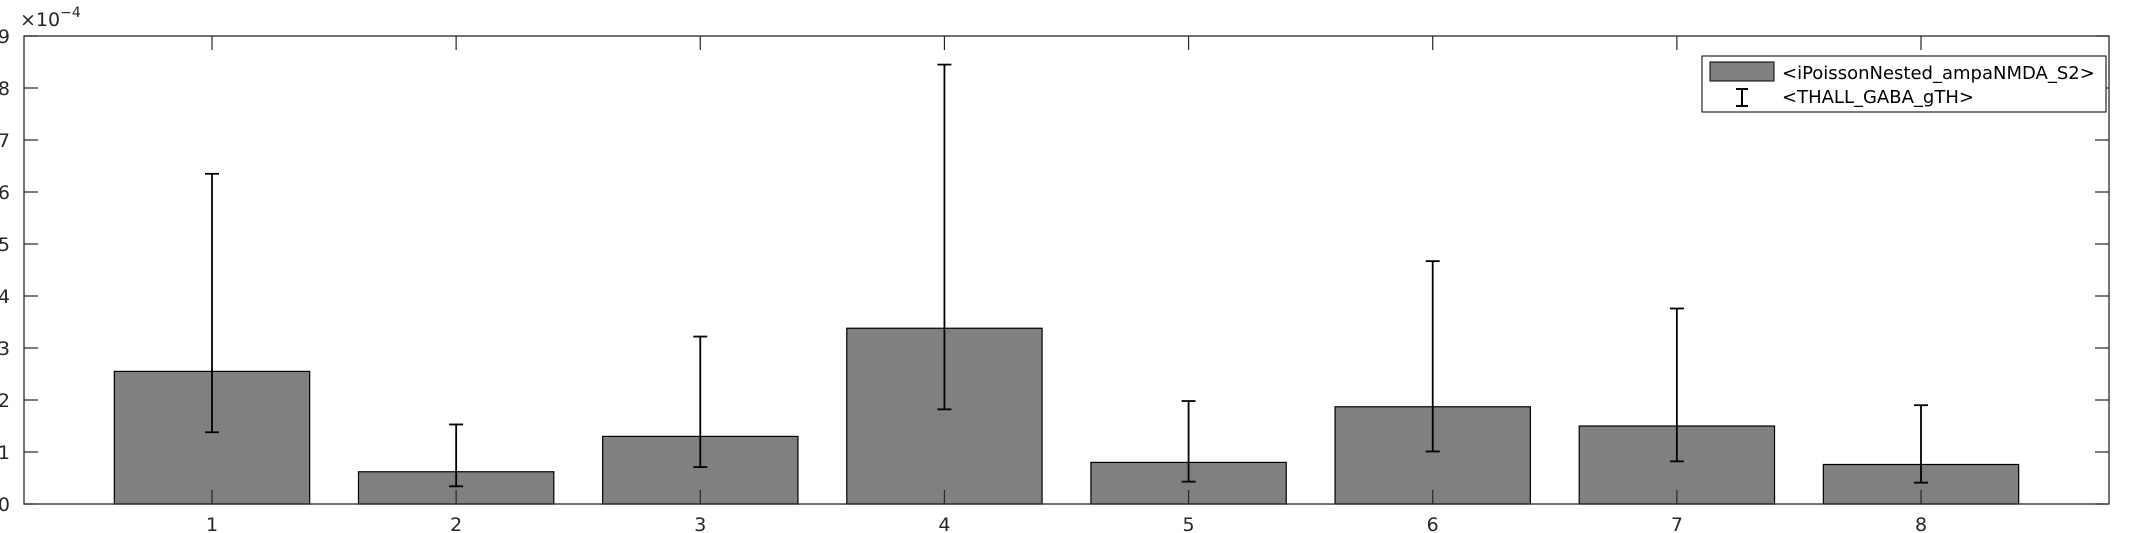 The height and width of the screenshot is (533, 2133). I want to click on y-tick-label: 4, so click(5, 297).